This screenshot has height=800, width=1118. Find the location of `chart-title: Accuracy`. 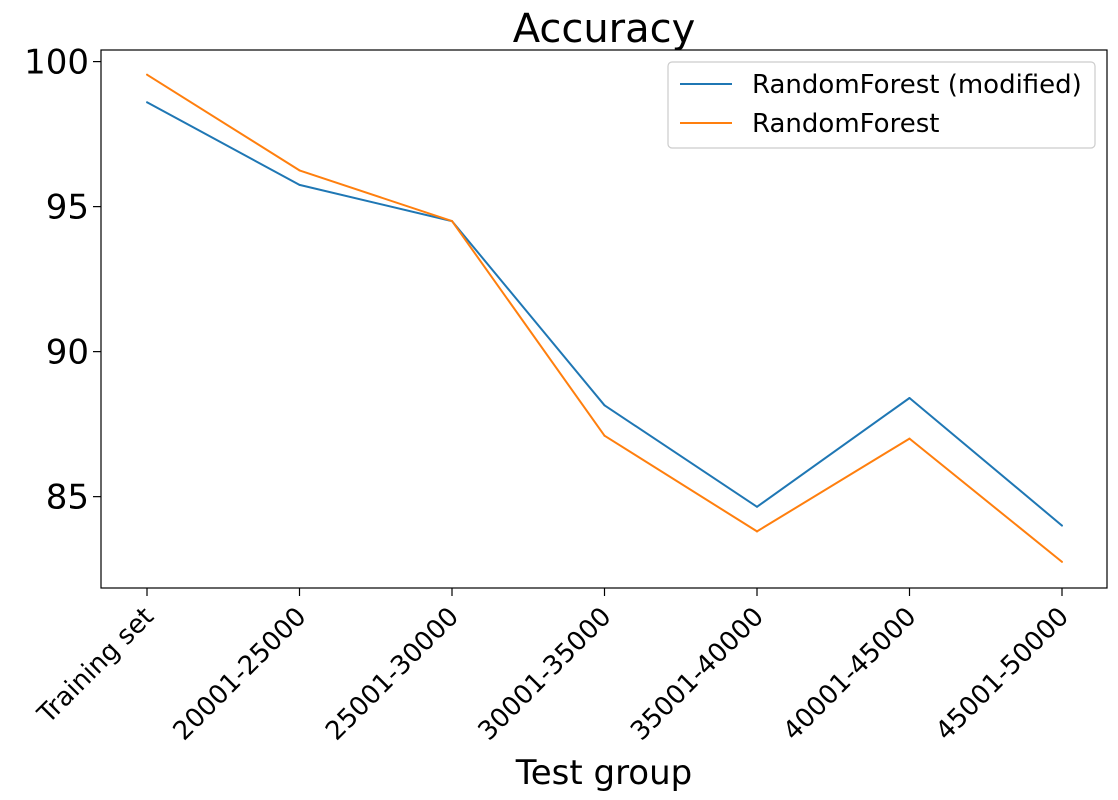

chart-title: Accuracy is located at coordinates (604, 29).